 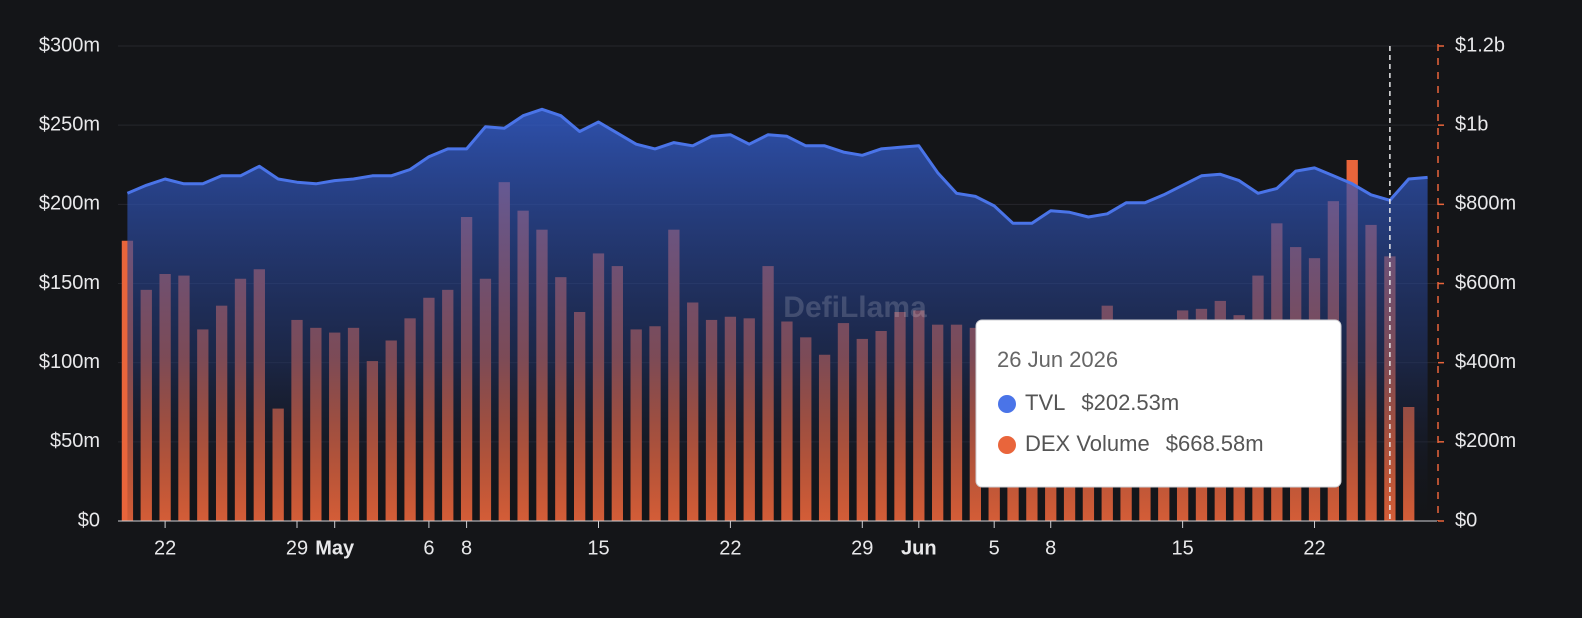 I want to click on tooltip-title: 26 Jun 2026, so click(x=1057, y=359).